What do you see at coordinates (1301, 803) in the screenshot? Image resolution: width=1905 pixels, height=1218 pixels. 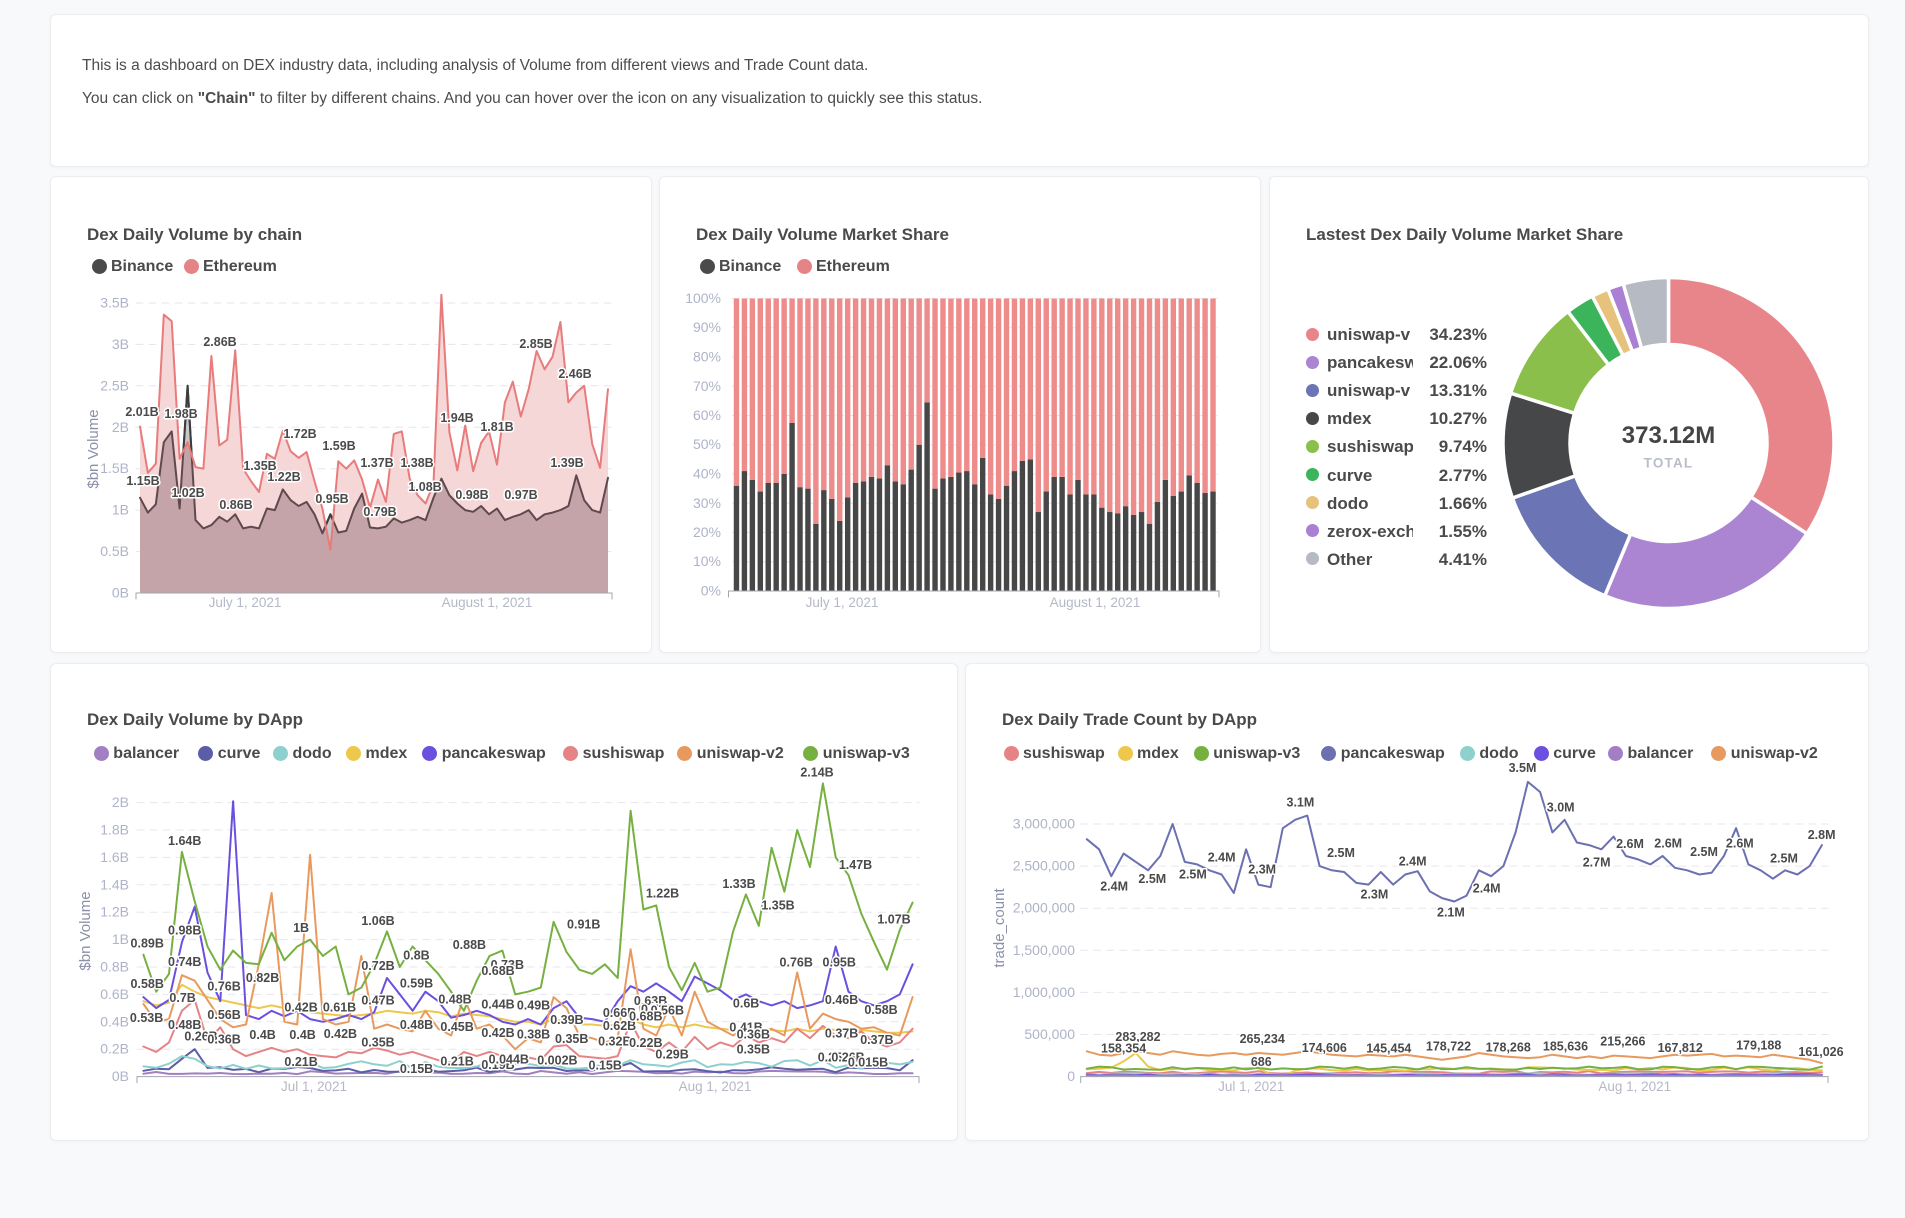 I see `svg-text: 3.1M` at bounding box center [1301, 803].